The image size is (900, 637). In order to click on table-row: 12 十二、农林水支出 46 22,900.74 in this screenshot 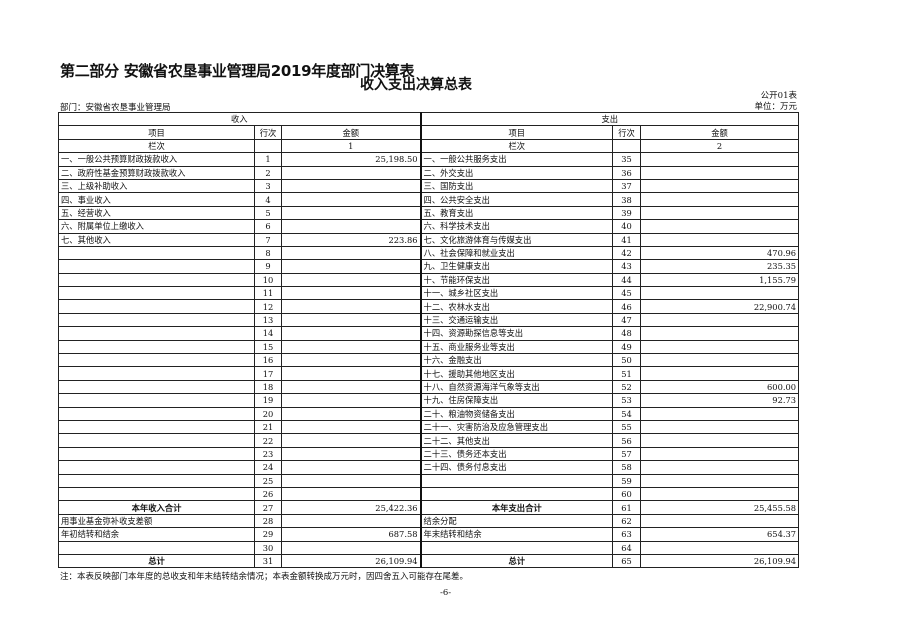, I will do `click(429, 306)`.